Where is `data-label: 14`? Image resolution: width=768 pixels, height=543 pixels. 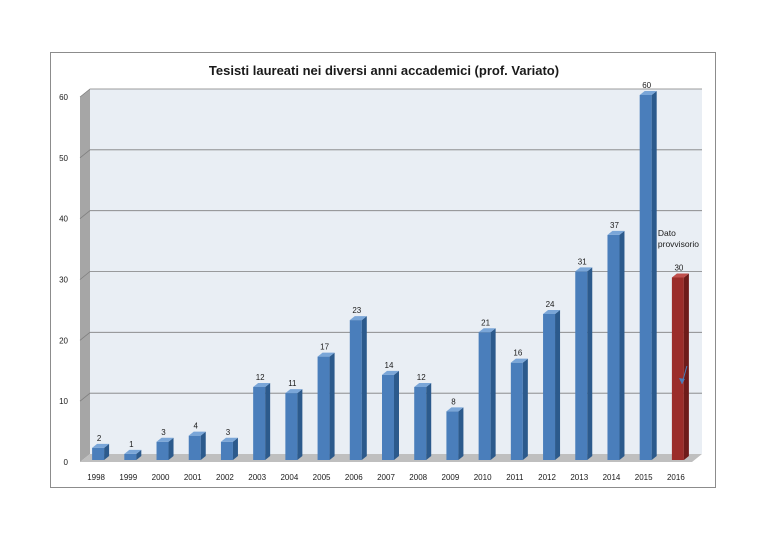
data-label: 14 is located at coordinates (389, 365).